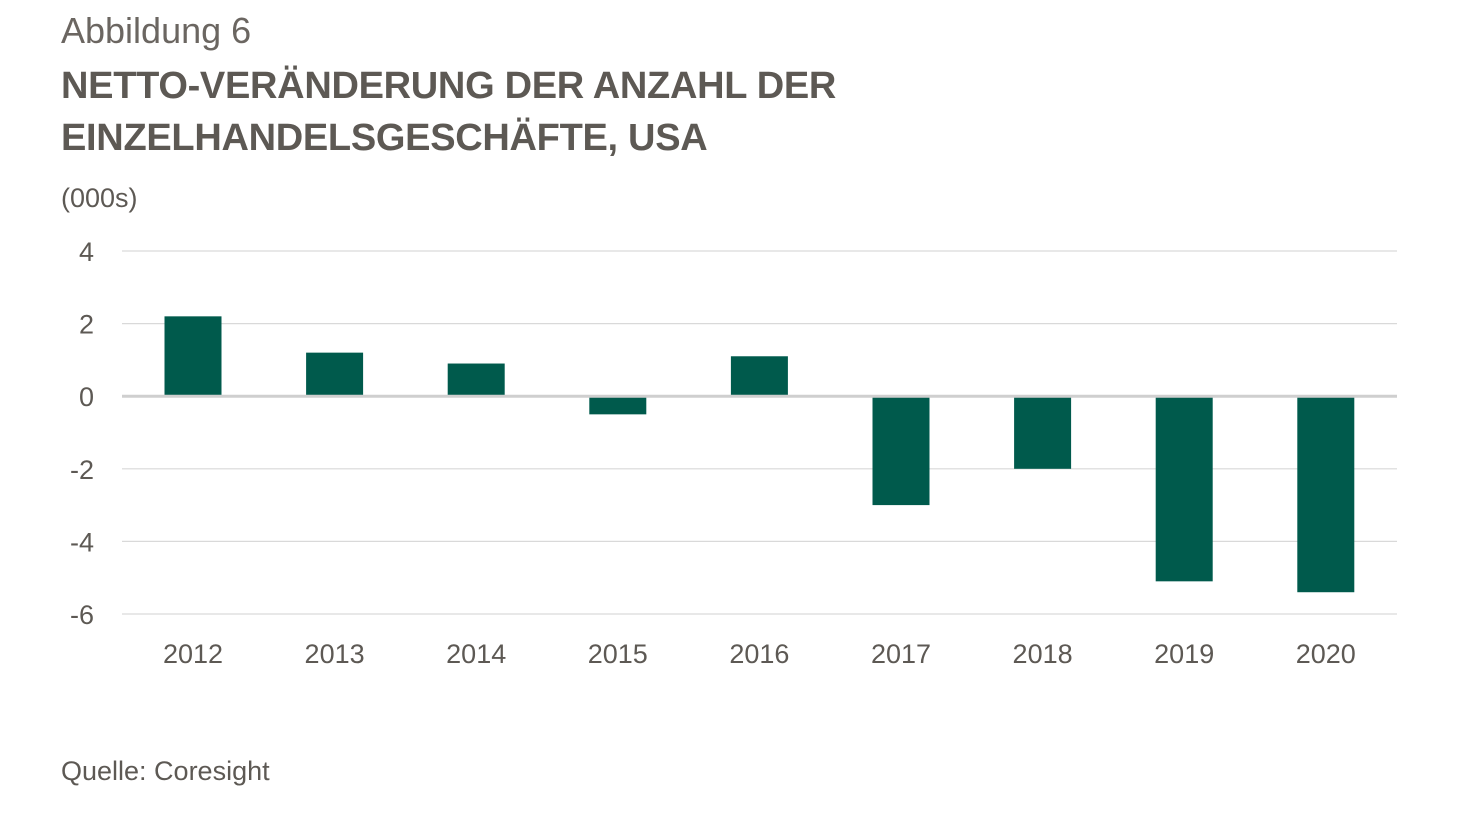  What do you see at coordinates (476, 380) in the screenshot?
I see `bar-2014` at bounding box center [476, 380].